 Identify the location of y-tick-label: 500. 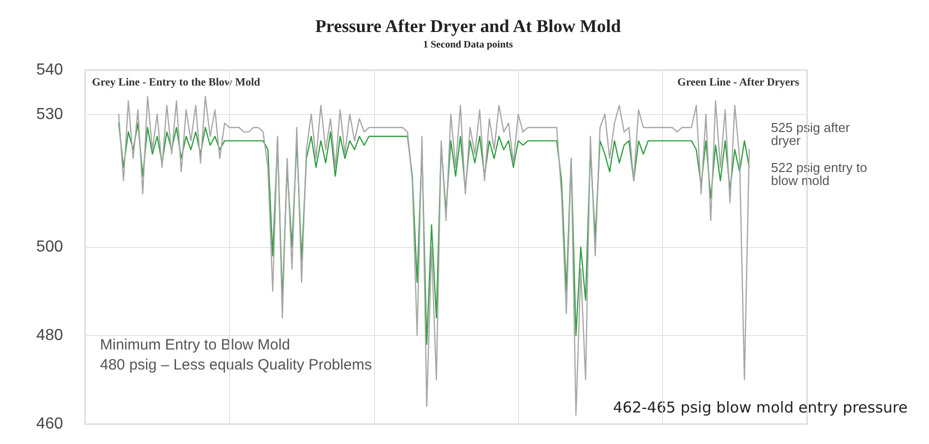
(50, 247).